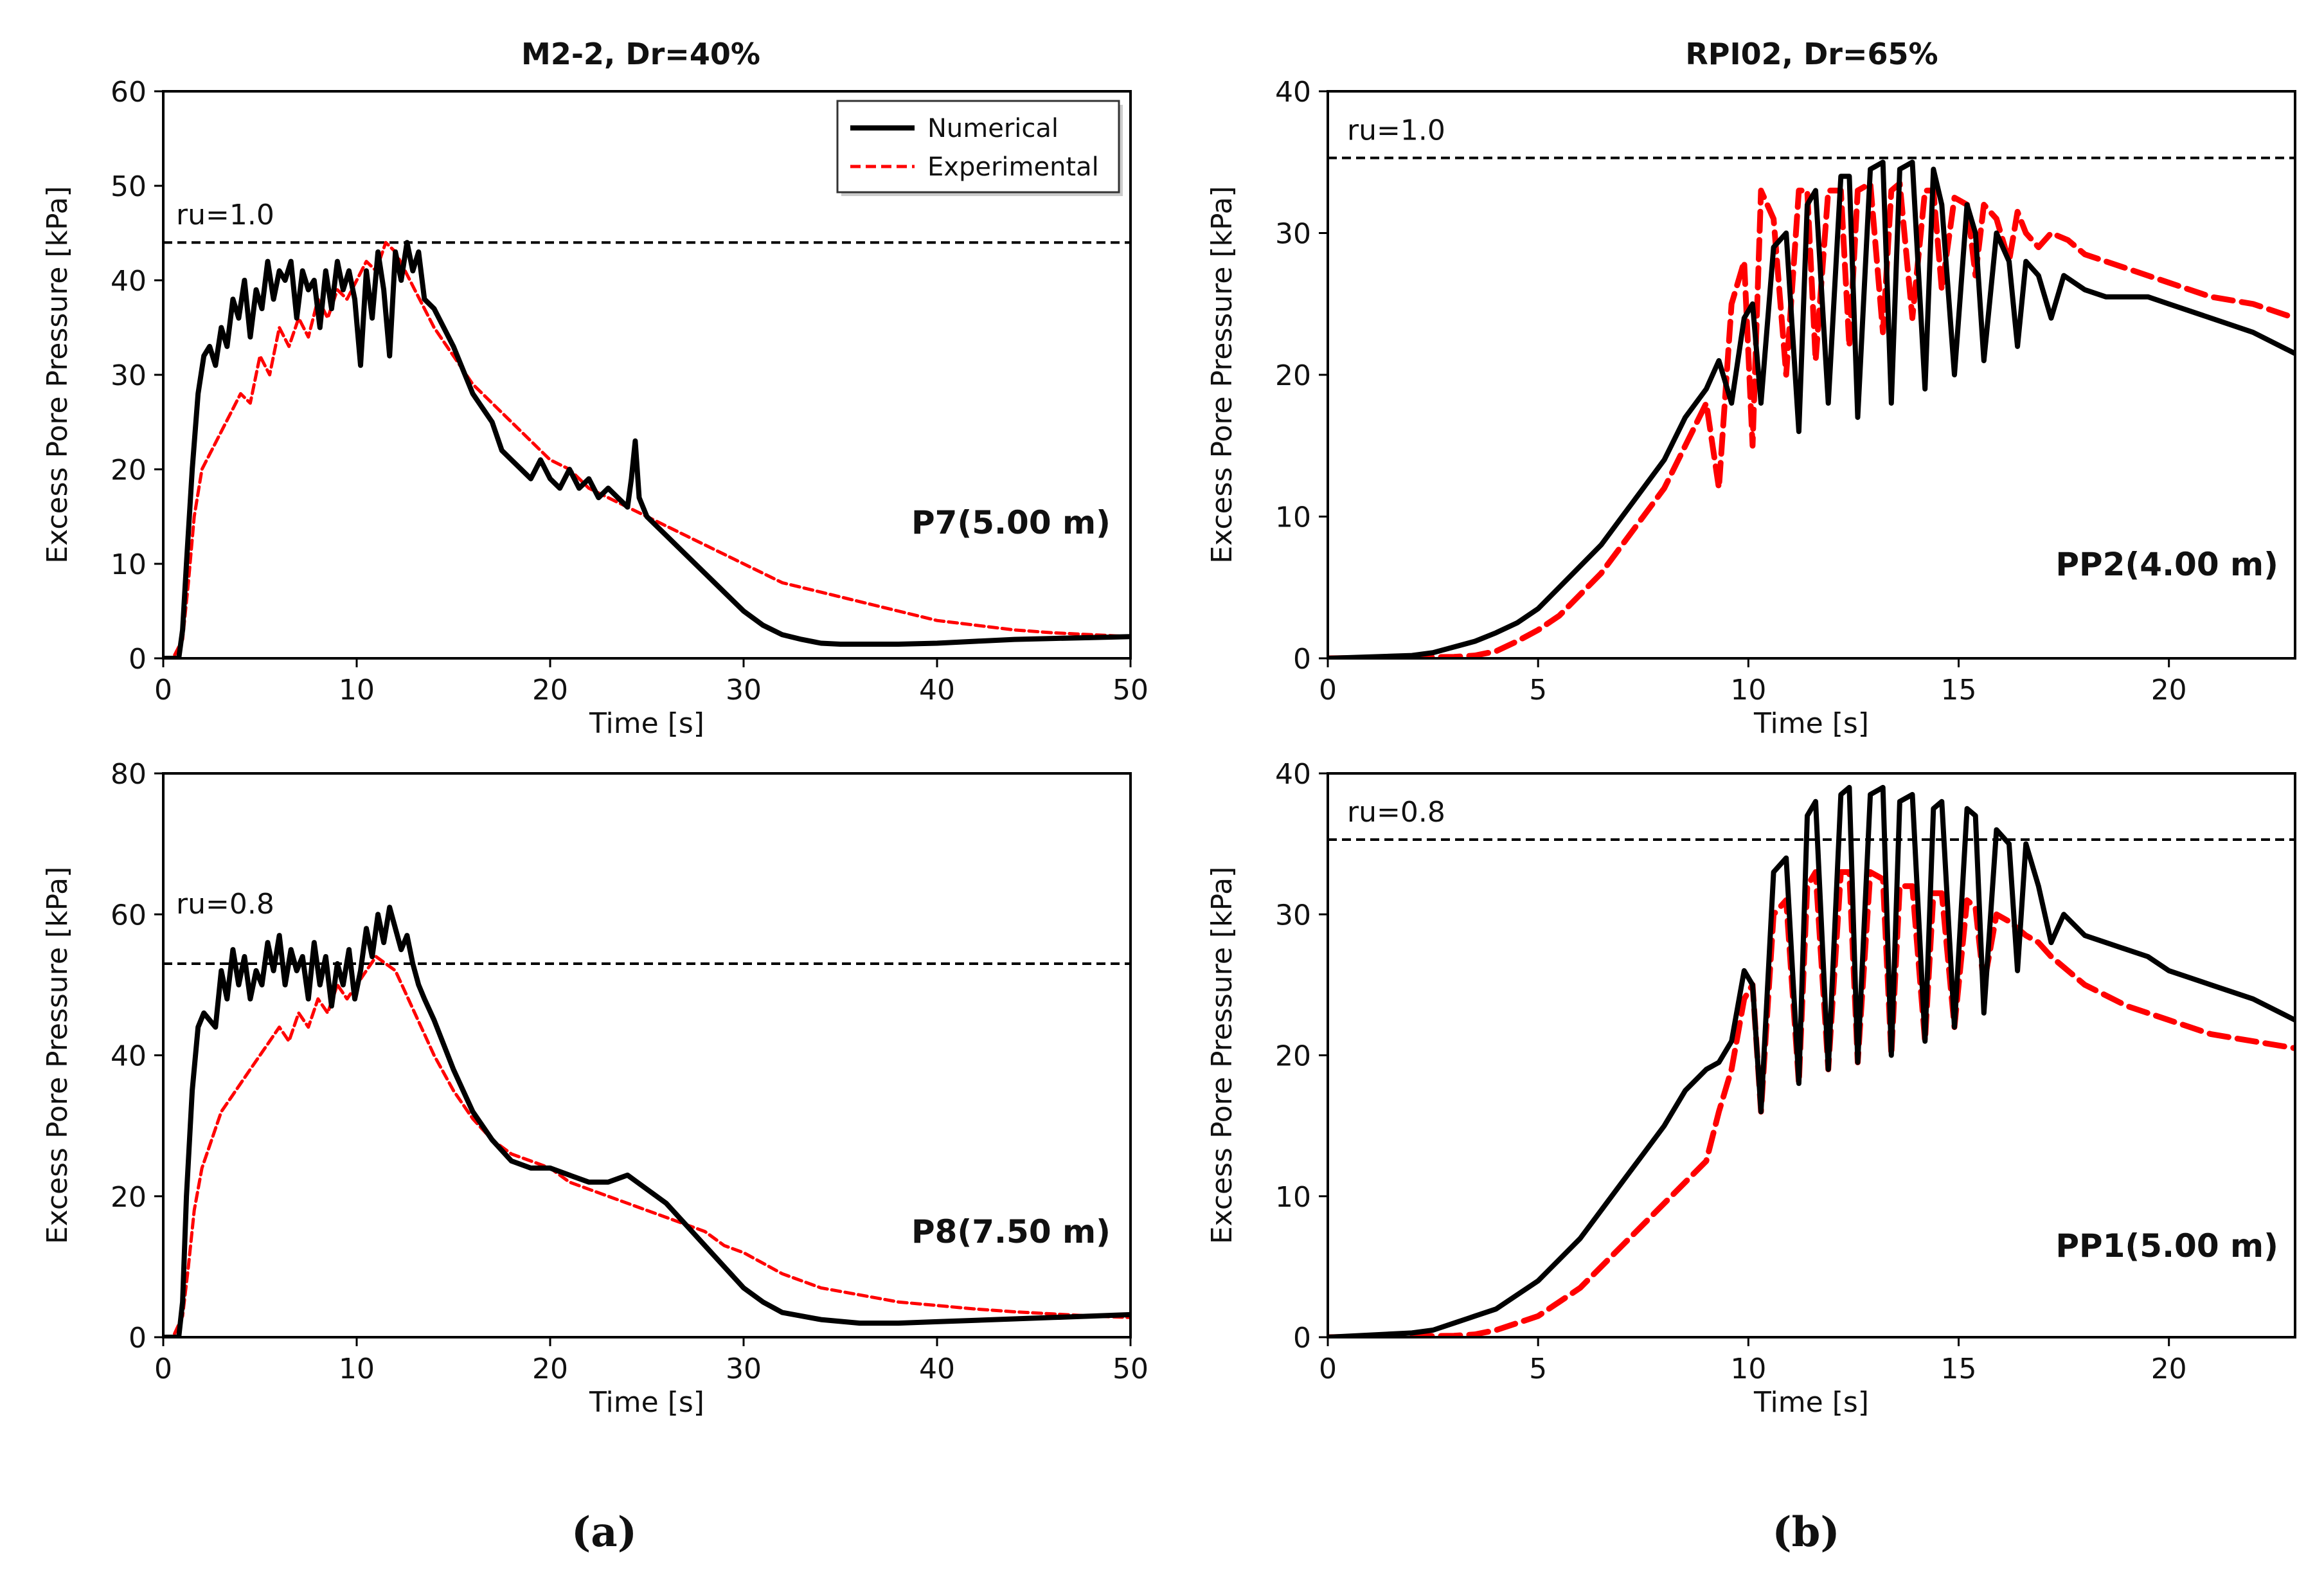 This screenshot has height=1577, width=2324. I want to click on legend-numerical-label: Numerical, so click(993, 128).